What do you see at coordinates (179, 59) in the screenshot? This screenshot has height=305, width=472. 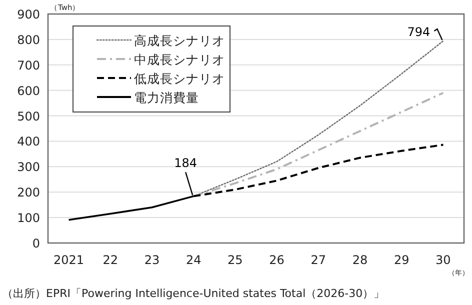 I see `legend-label: 中成長シナリオ` at bounding box center [179, 59].